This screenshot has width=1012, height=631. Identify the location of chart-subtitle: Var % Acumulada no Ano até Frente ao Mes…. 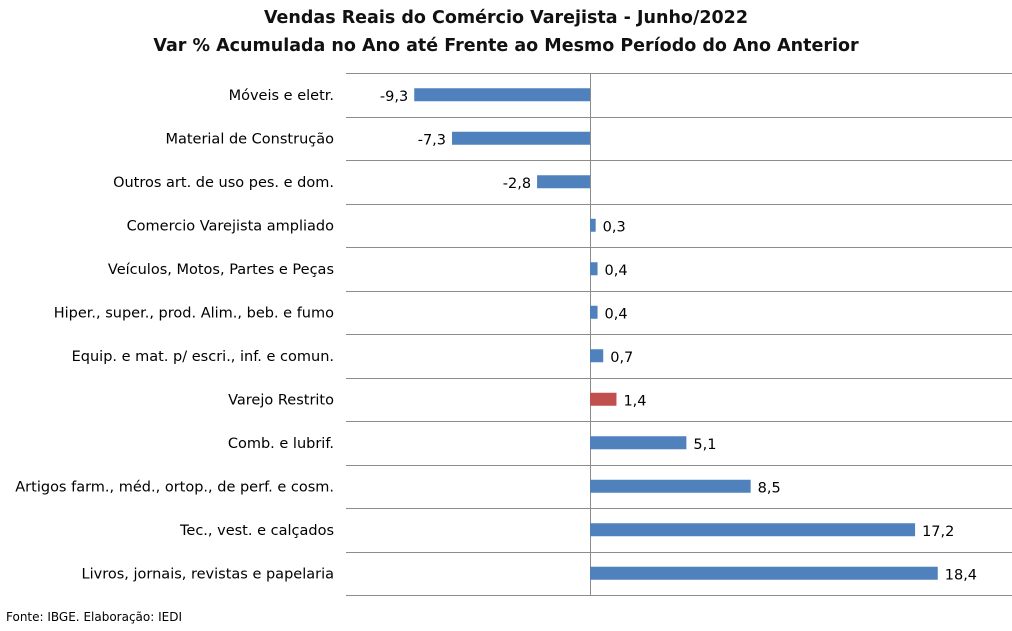
(506, 46).